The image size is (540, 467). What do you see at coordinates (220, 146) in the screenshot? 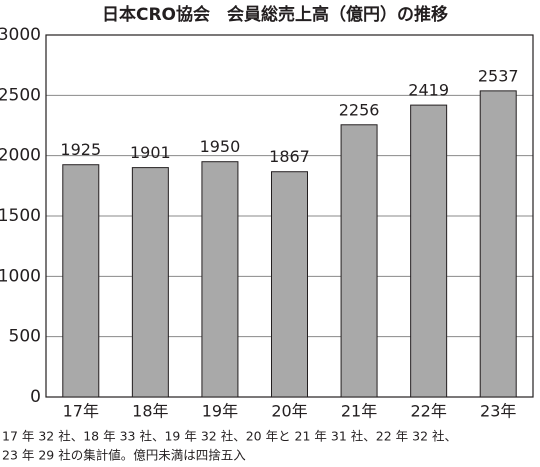
I see `data-label: 1950` at bounding box center [220, 146].